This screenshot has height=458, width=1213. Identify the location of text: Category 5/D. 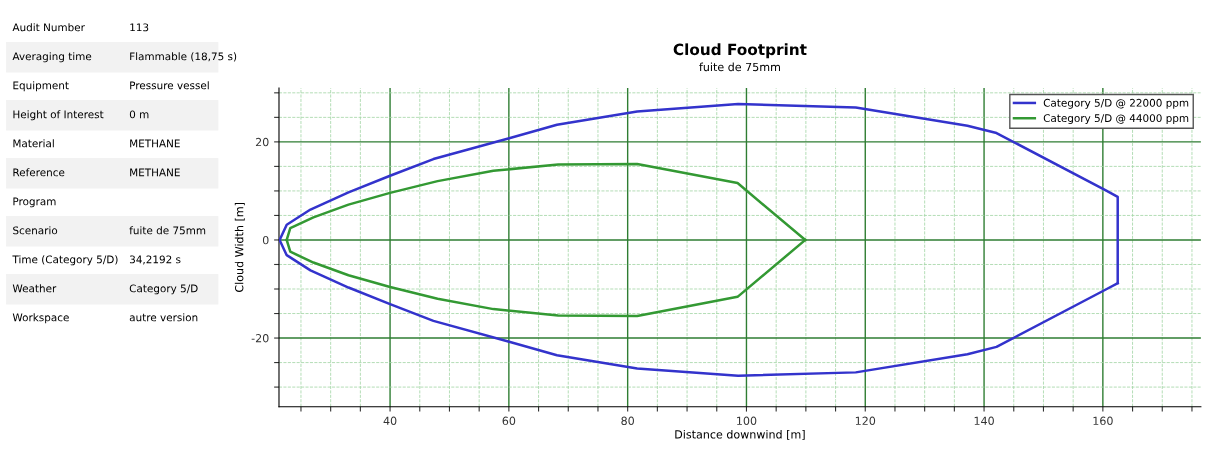
(163, 289).